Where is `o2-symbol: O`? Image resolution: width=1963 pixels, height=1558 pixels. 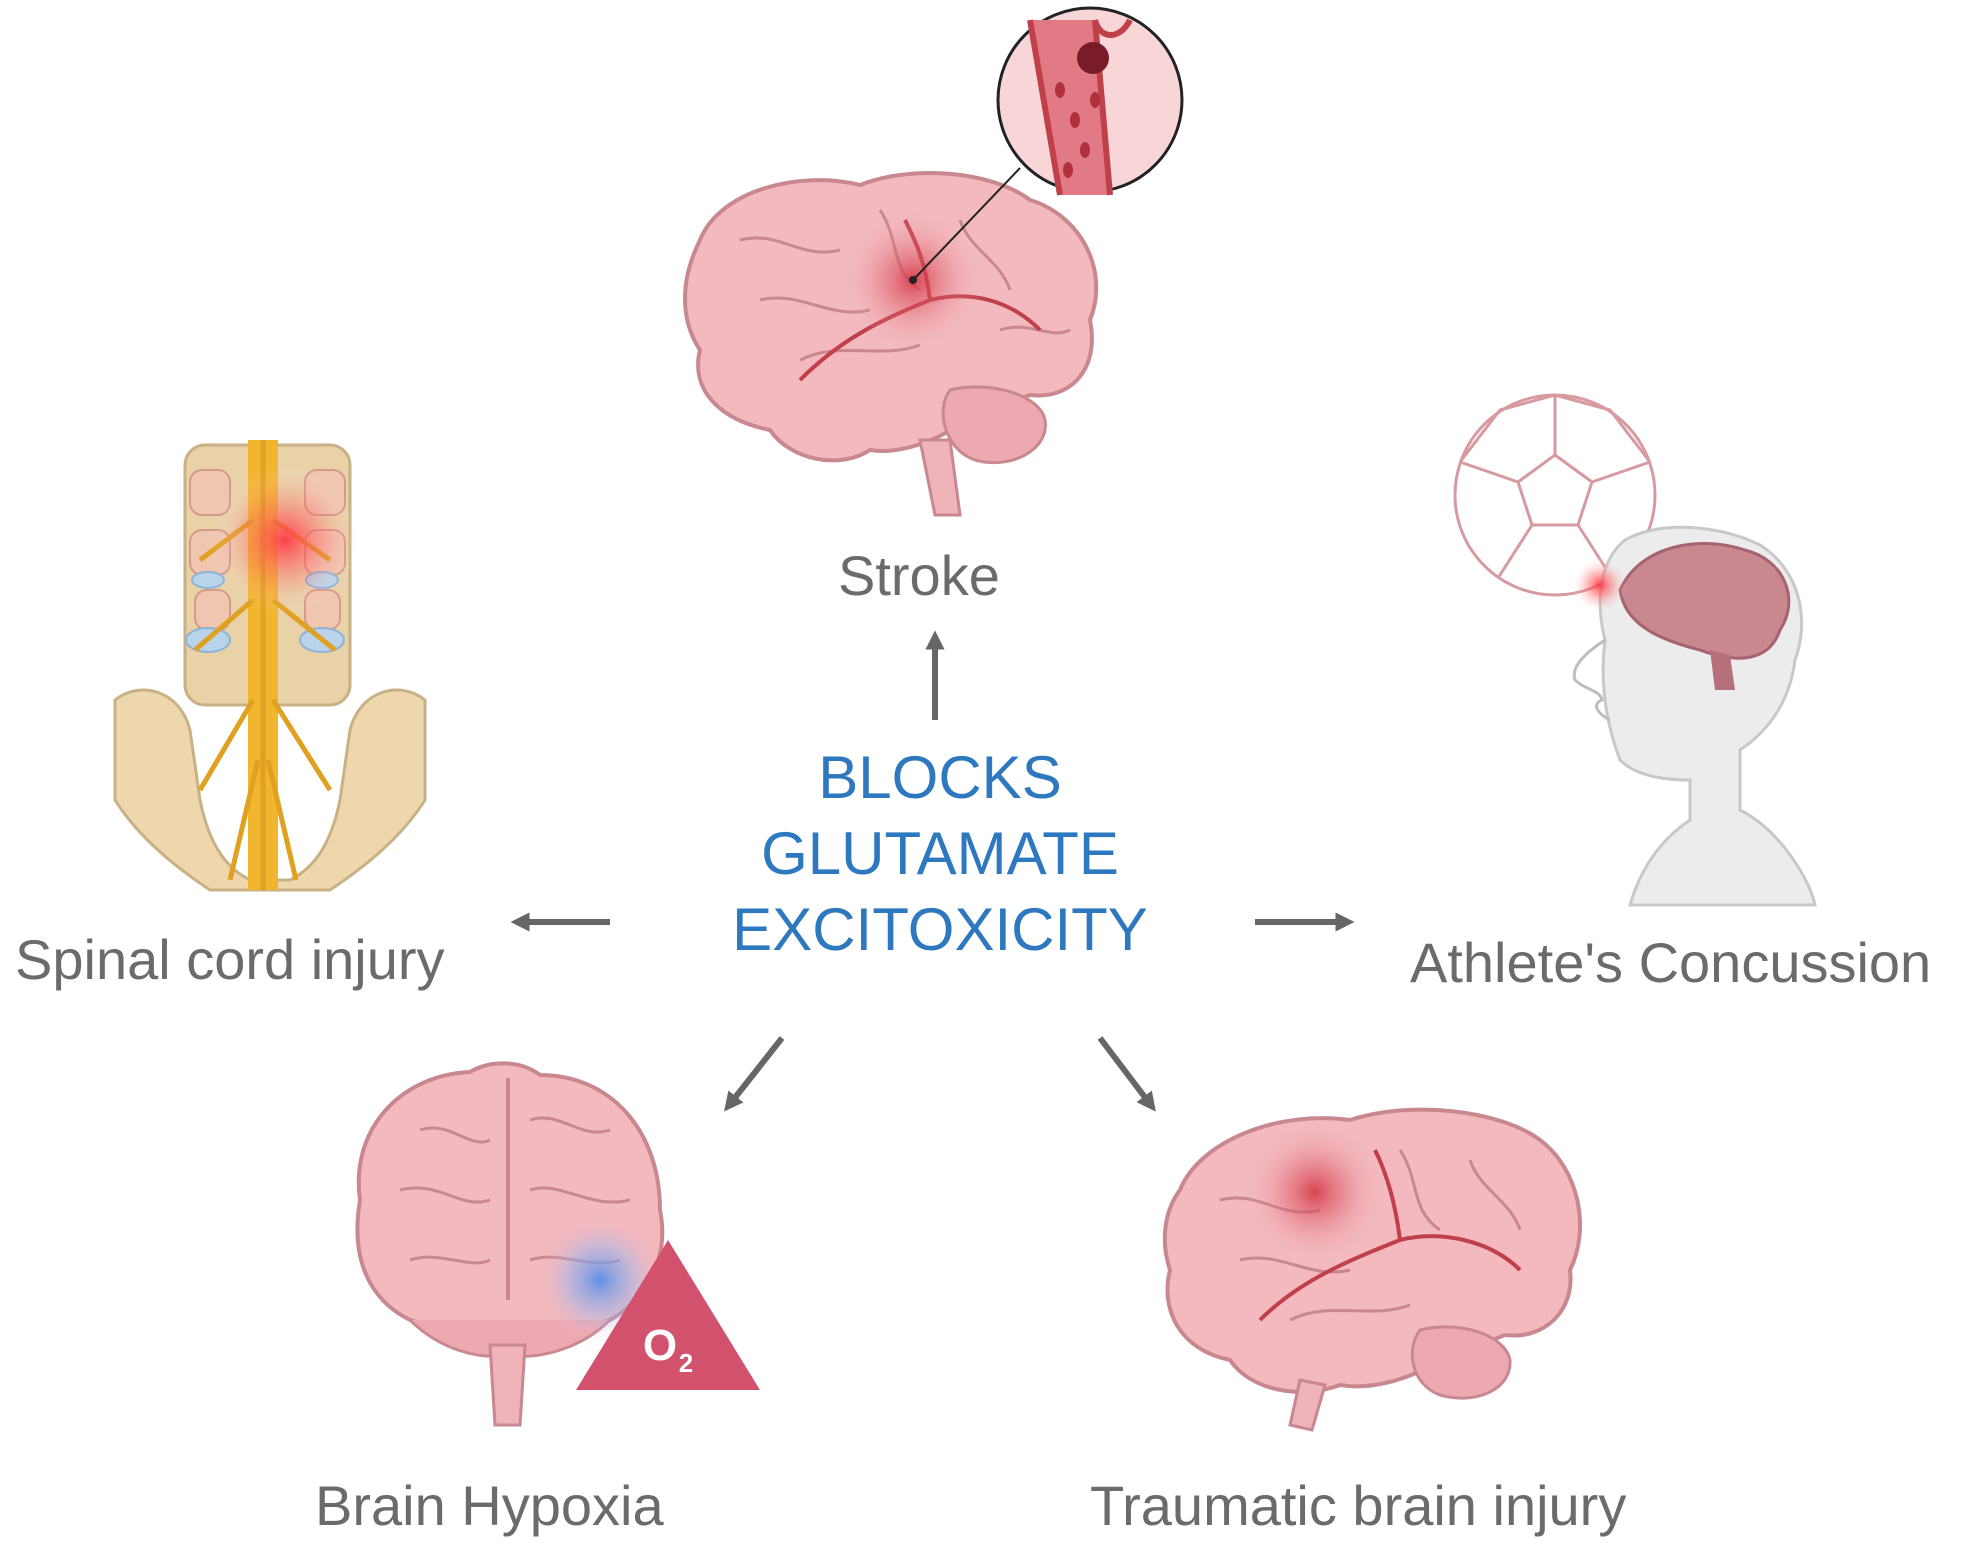 o2-symbol: O is located at coordinates (660, 1345).